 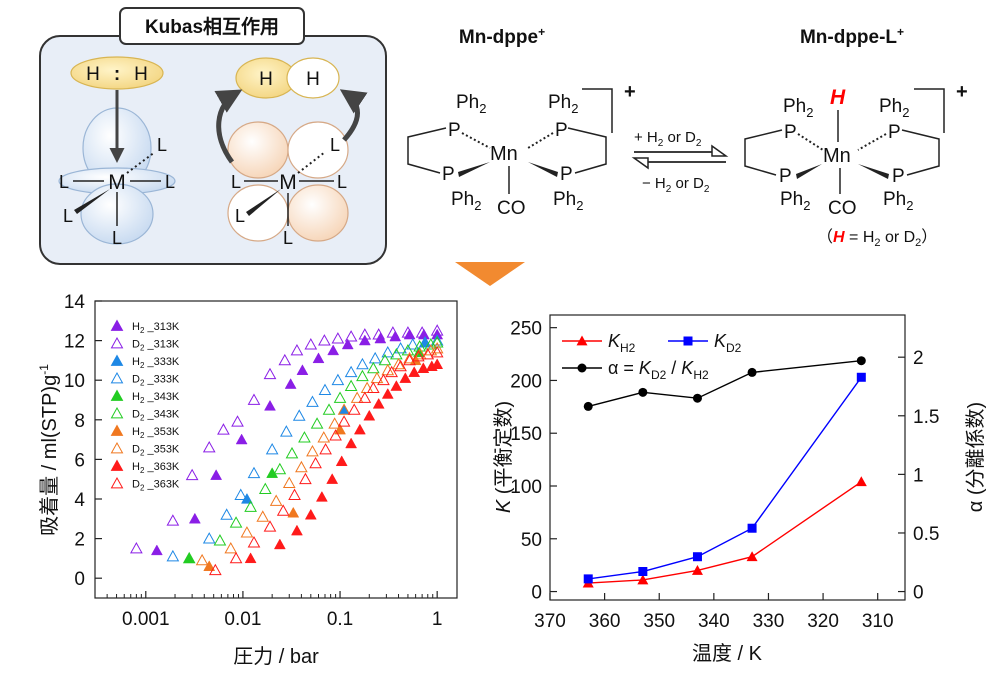 I want to click on left-complex-title: Mn-dppe+, so click(x=502, y=36).